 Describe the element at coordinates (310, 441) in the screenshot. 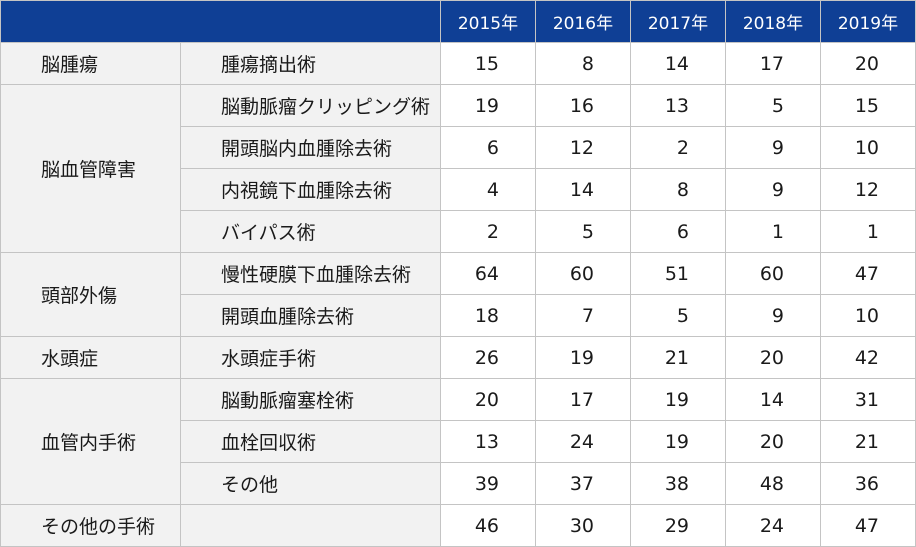

I see `procedure-cell: 血栓回収術` at that location.